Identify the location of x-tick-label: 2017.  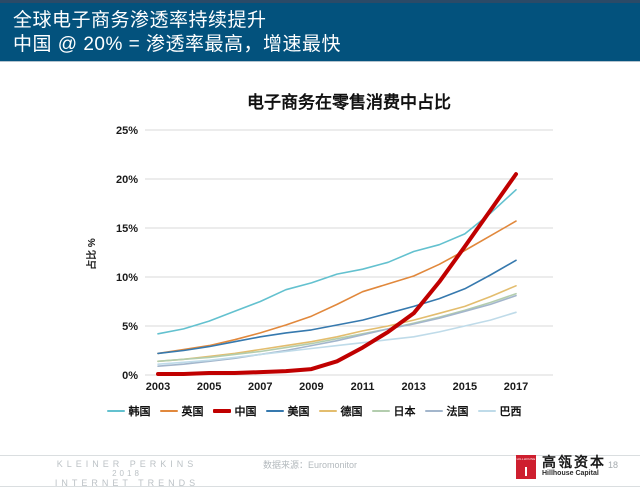
(516, 387).